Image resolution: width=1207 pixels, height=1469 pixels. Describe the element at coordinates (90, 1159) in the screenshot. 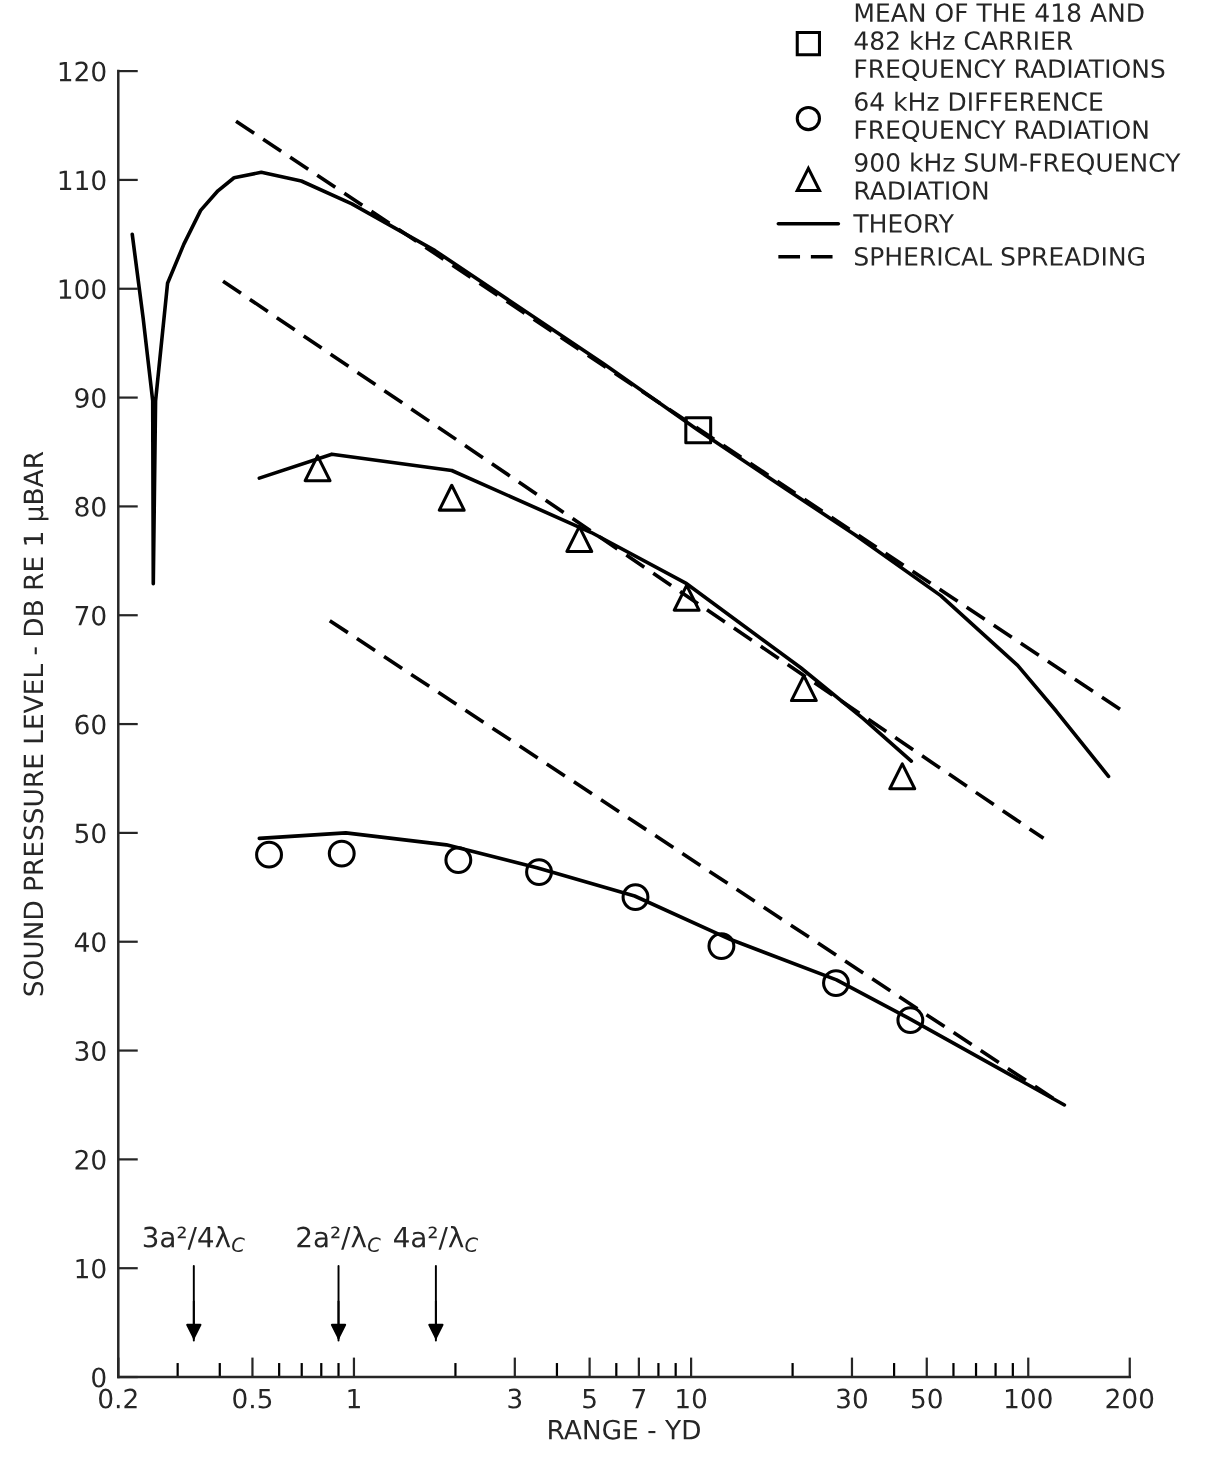

I see `y-tick-label: 20` at that location.